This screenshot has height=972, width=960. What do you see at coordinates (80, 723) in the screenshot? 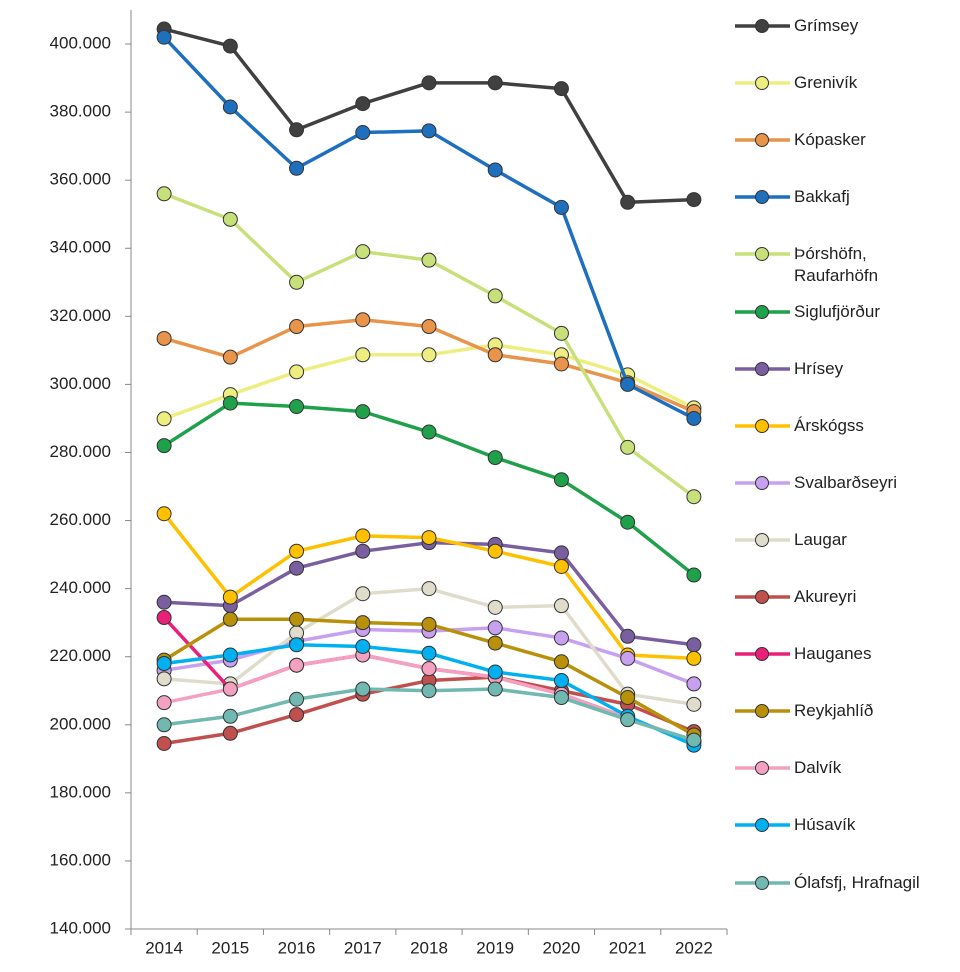
I see `y-tick-label: 200.000` at bounding box center [80, 723].